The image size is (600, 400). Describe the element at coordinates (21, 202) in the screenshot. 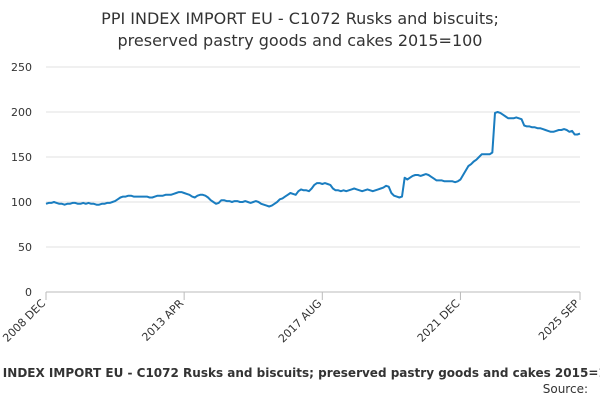

I see `y-tick-label: 100` at that location.